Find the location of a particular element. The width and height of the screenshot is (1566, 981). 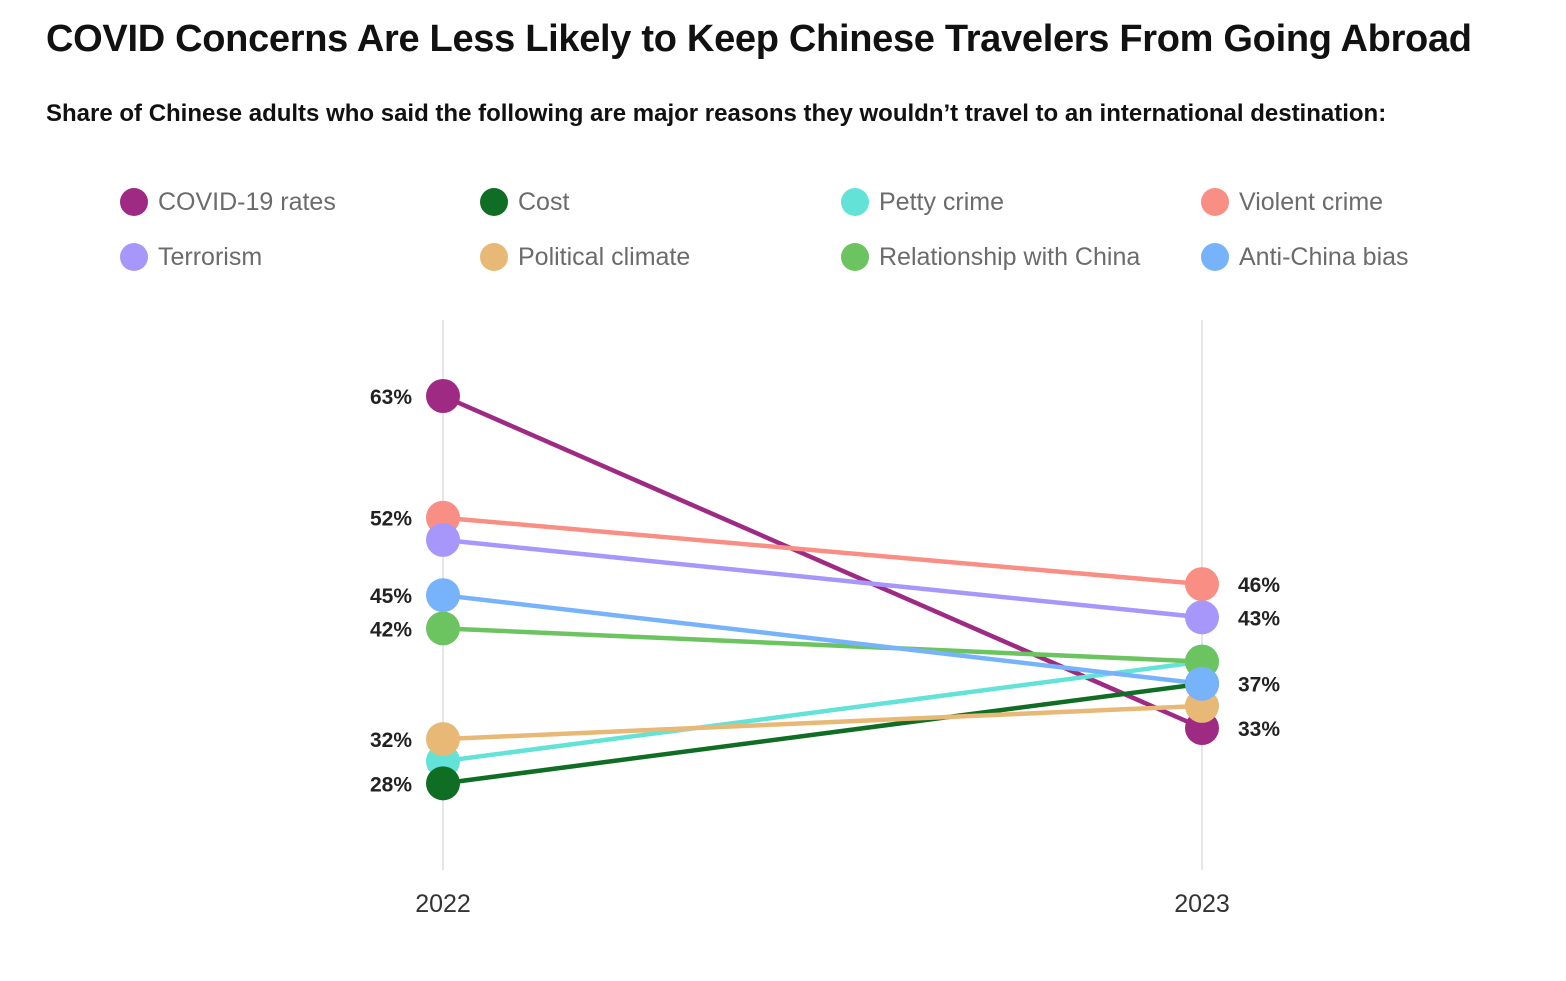

legend-item-petty-crime: Petty crime is located at coordinates (922, 202).